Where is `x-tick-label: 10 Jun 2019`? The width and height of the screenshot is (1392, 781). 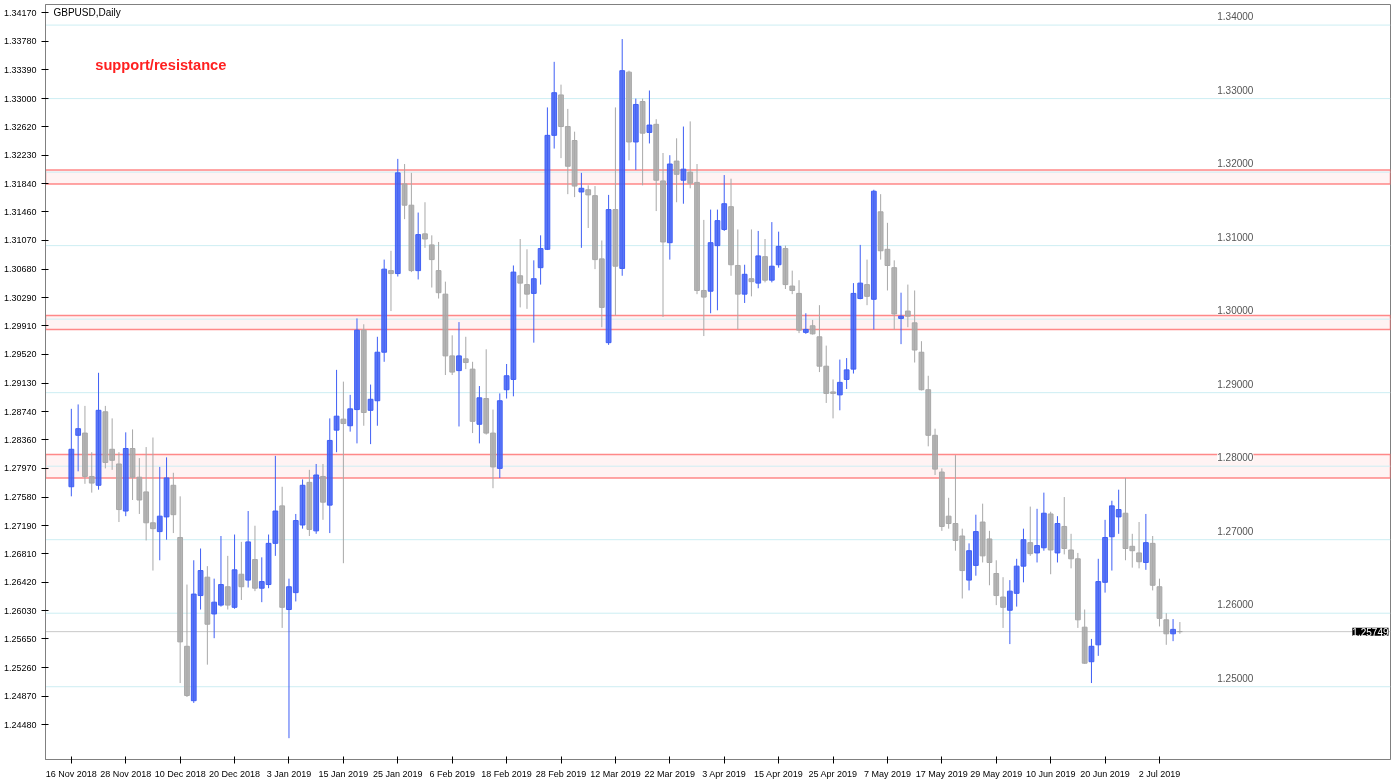
x-tick-label: 10 Jun 2019 is located at coordinates (1050, 773).